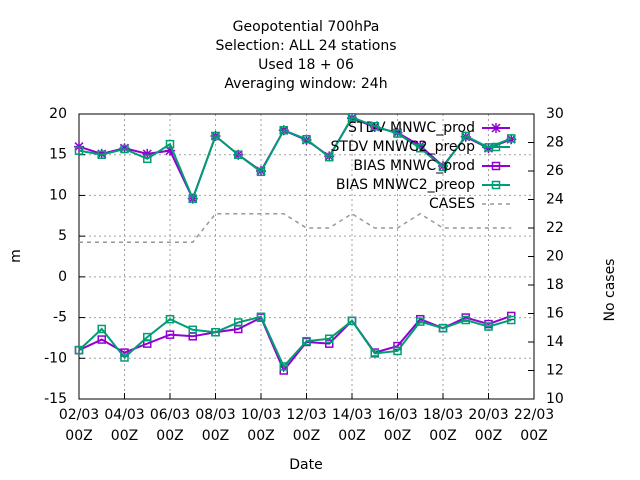  I want to click on x-tick-label-line: 22/03, so click(534, 415).